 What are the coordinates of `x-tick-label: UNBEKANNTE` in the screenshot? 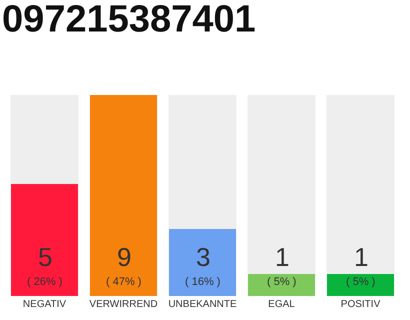 It's located at (202, 304).